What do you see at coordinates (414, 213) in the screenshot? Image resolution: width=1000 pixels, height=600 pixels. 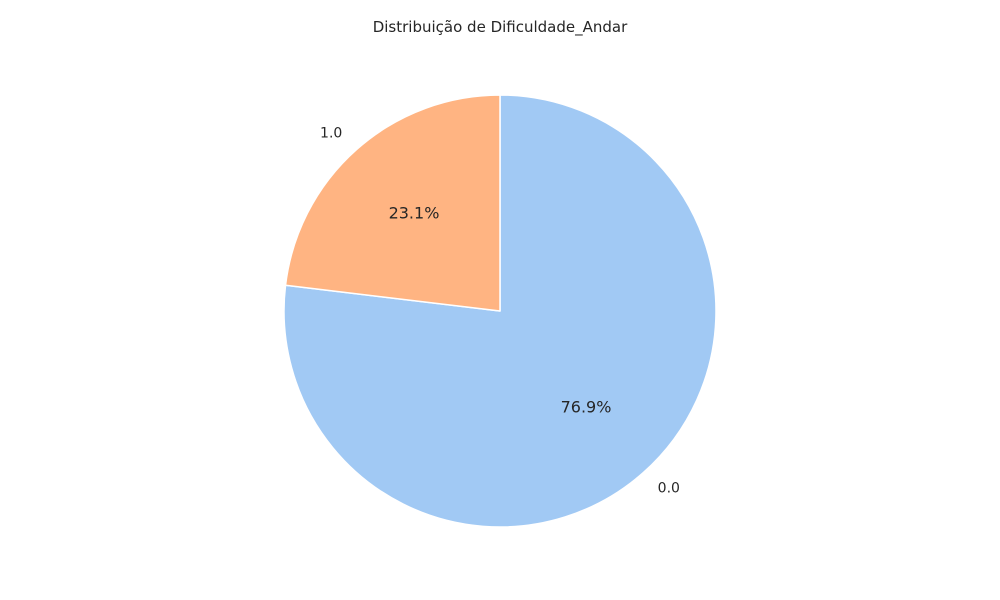 I see `slice-percent-1.0: 23.1%` at bounding box center [414, 213].